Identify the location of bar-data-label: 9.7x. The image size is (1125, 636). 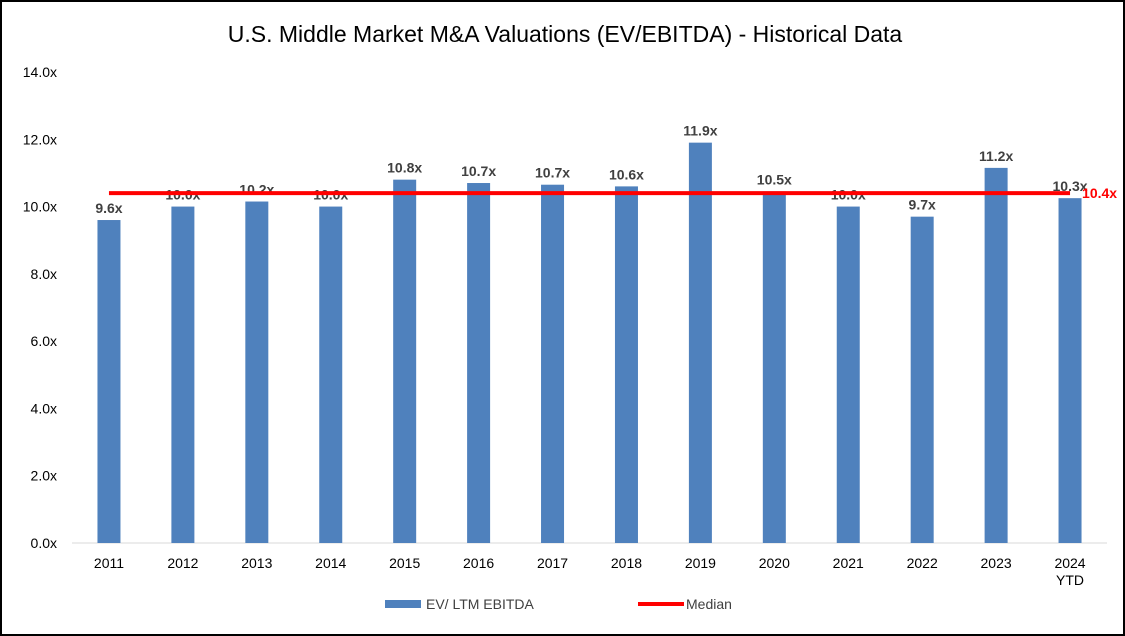
(922, 205).